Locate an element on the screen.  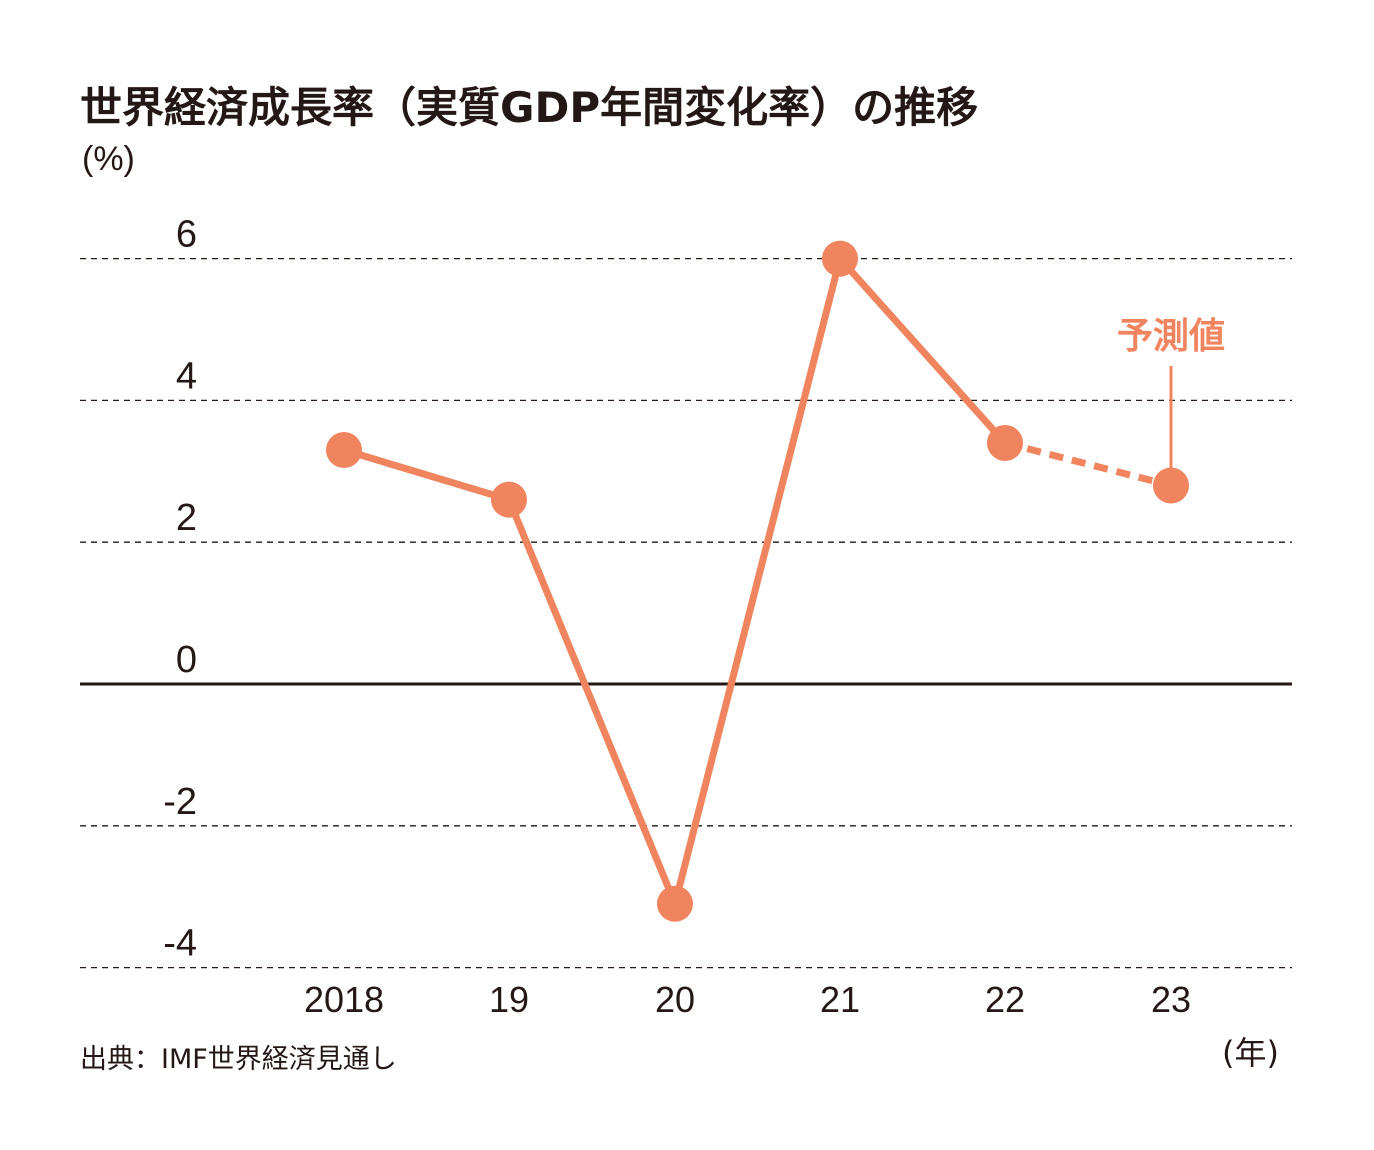
source-note: 出典：IMF世界経済見通し is located at coordinates (238, 1059).